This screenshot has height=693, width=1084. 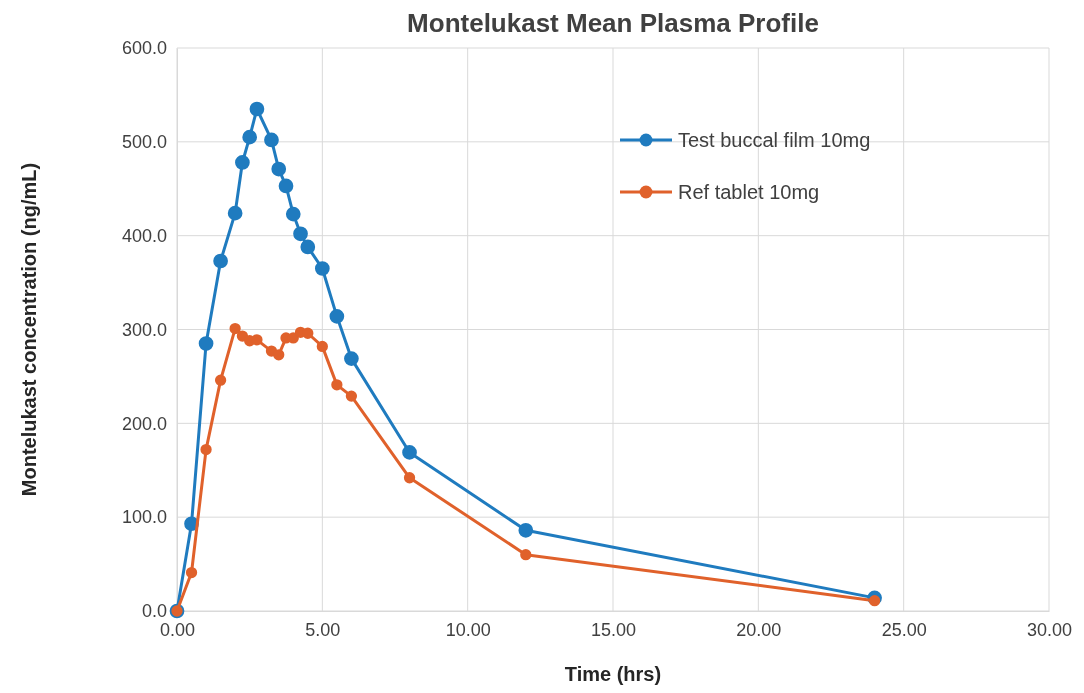 I want to click on x-tick-label: 5.00, so click(x=323, y=629).